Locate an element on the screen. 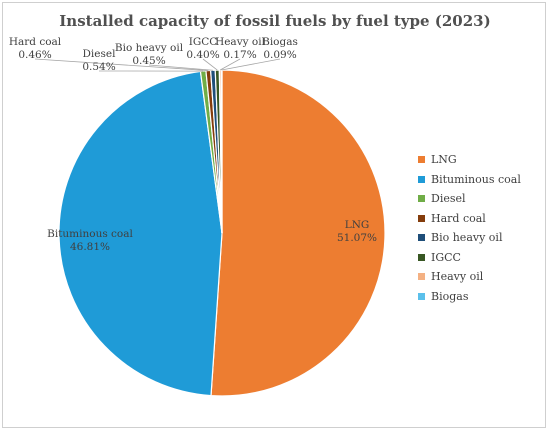 The height and width of the screenshot is (432, 550). legend-label: Hard coal is located at coordinates (458, 218).